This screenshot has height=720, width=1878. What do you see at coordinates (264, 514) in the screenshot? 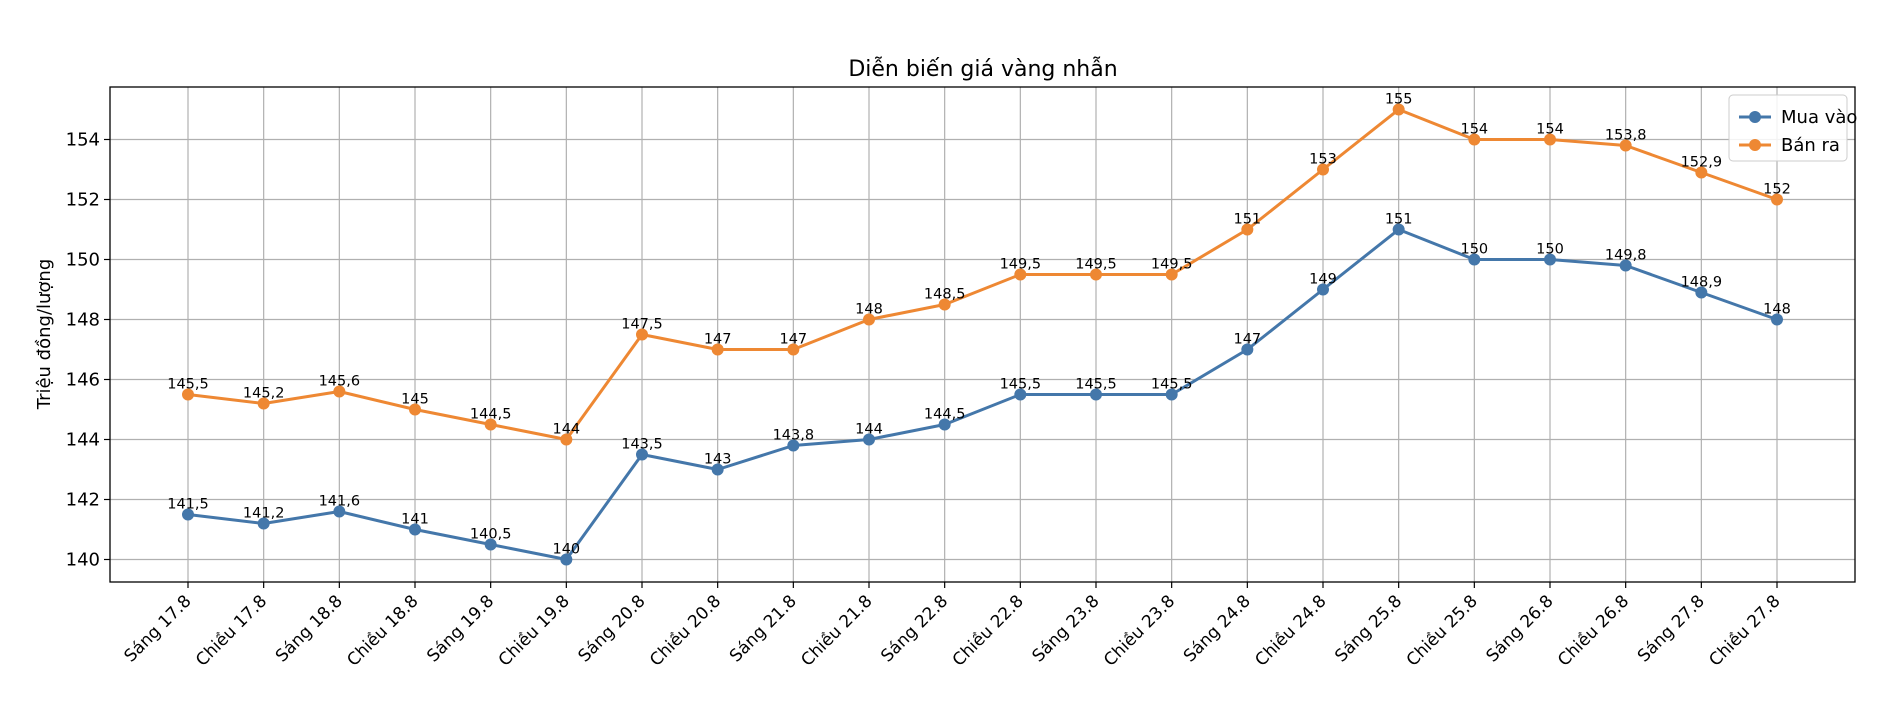
I see `data-label: 141,2` at bounding box center [264, 514].